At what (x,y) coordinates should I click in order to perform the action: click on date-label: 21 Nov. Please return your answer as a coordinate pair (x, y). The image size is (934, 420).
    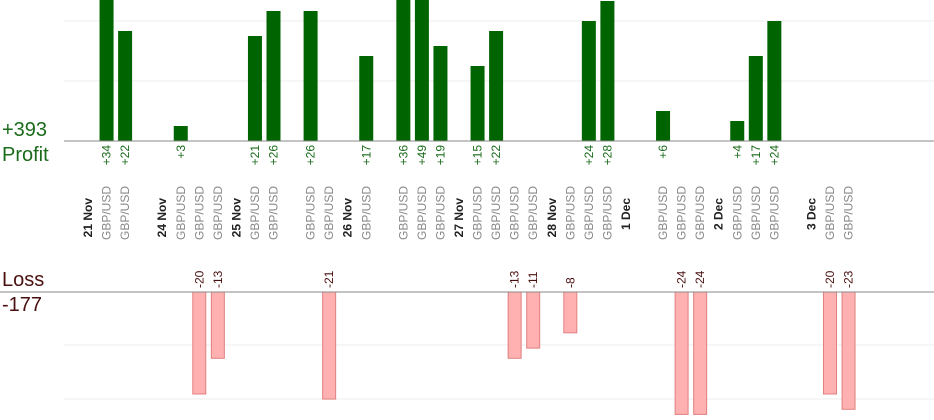
    Looking at the image, I should click on (88, 218).